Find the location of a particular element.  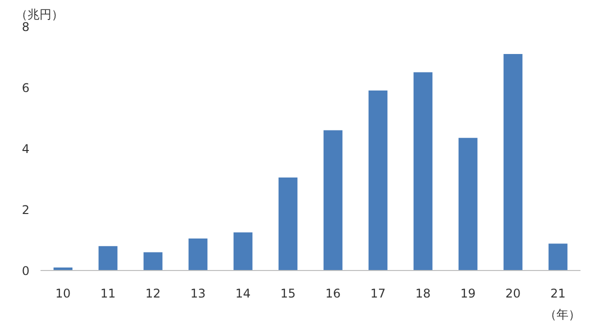

x-tick-label: 12 is located at coordinates (153, 293).